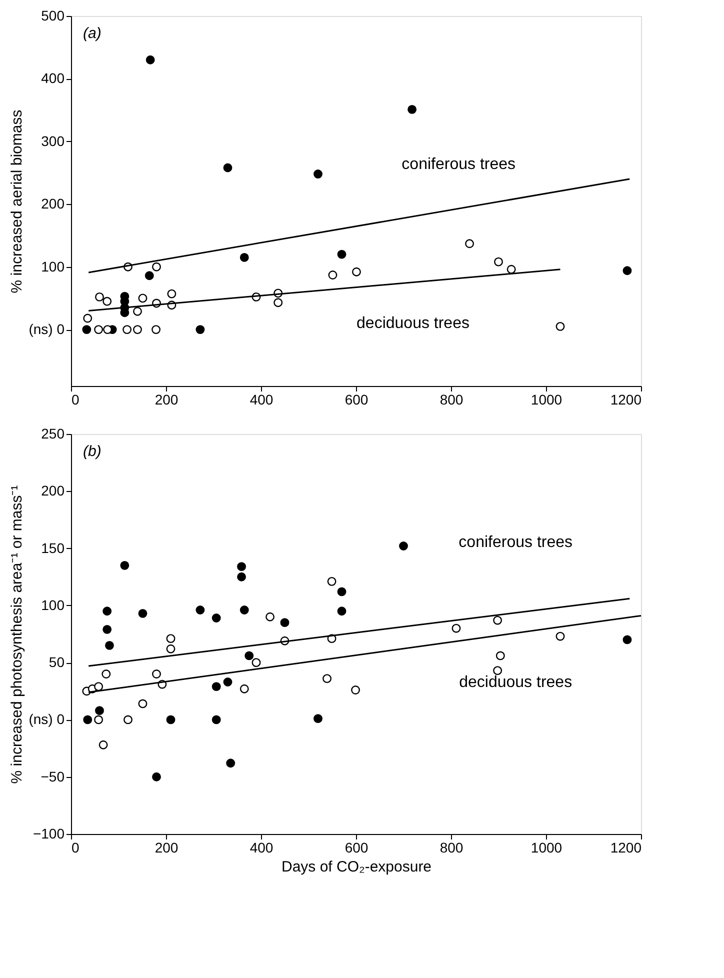  What do you see at coordinates (53, 434) in the screenshot?
I see `y-tick-label: 250` at bounding box center [53, 434].